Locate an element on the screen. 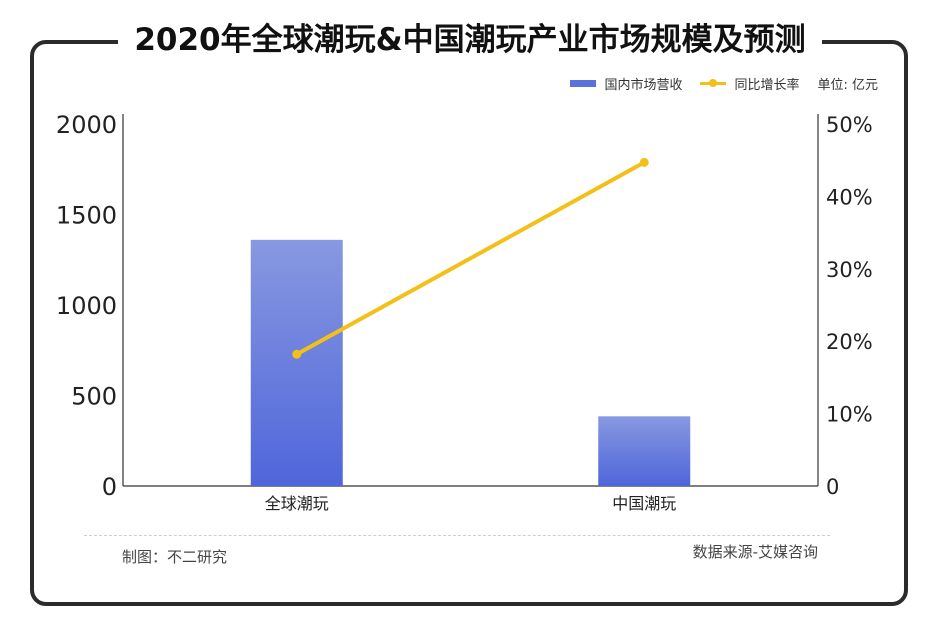 This screenshot has height=644, width=940. unit-label: 单位: 亿元 is located at coordinates (847, 85).